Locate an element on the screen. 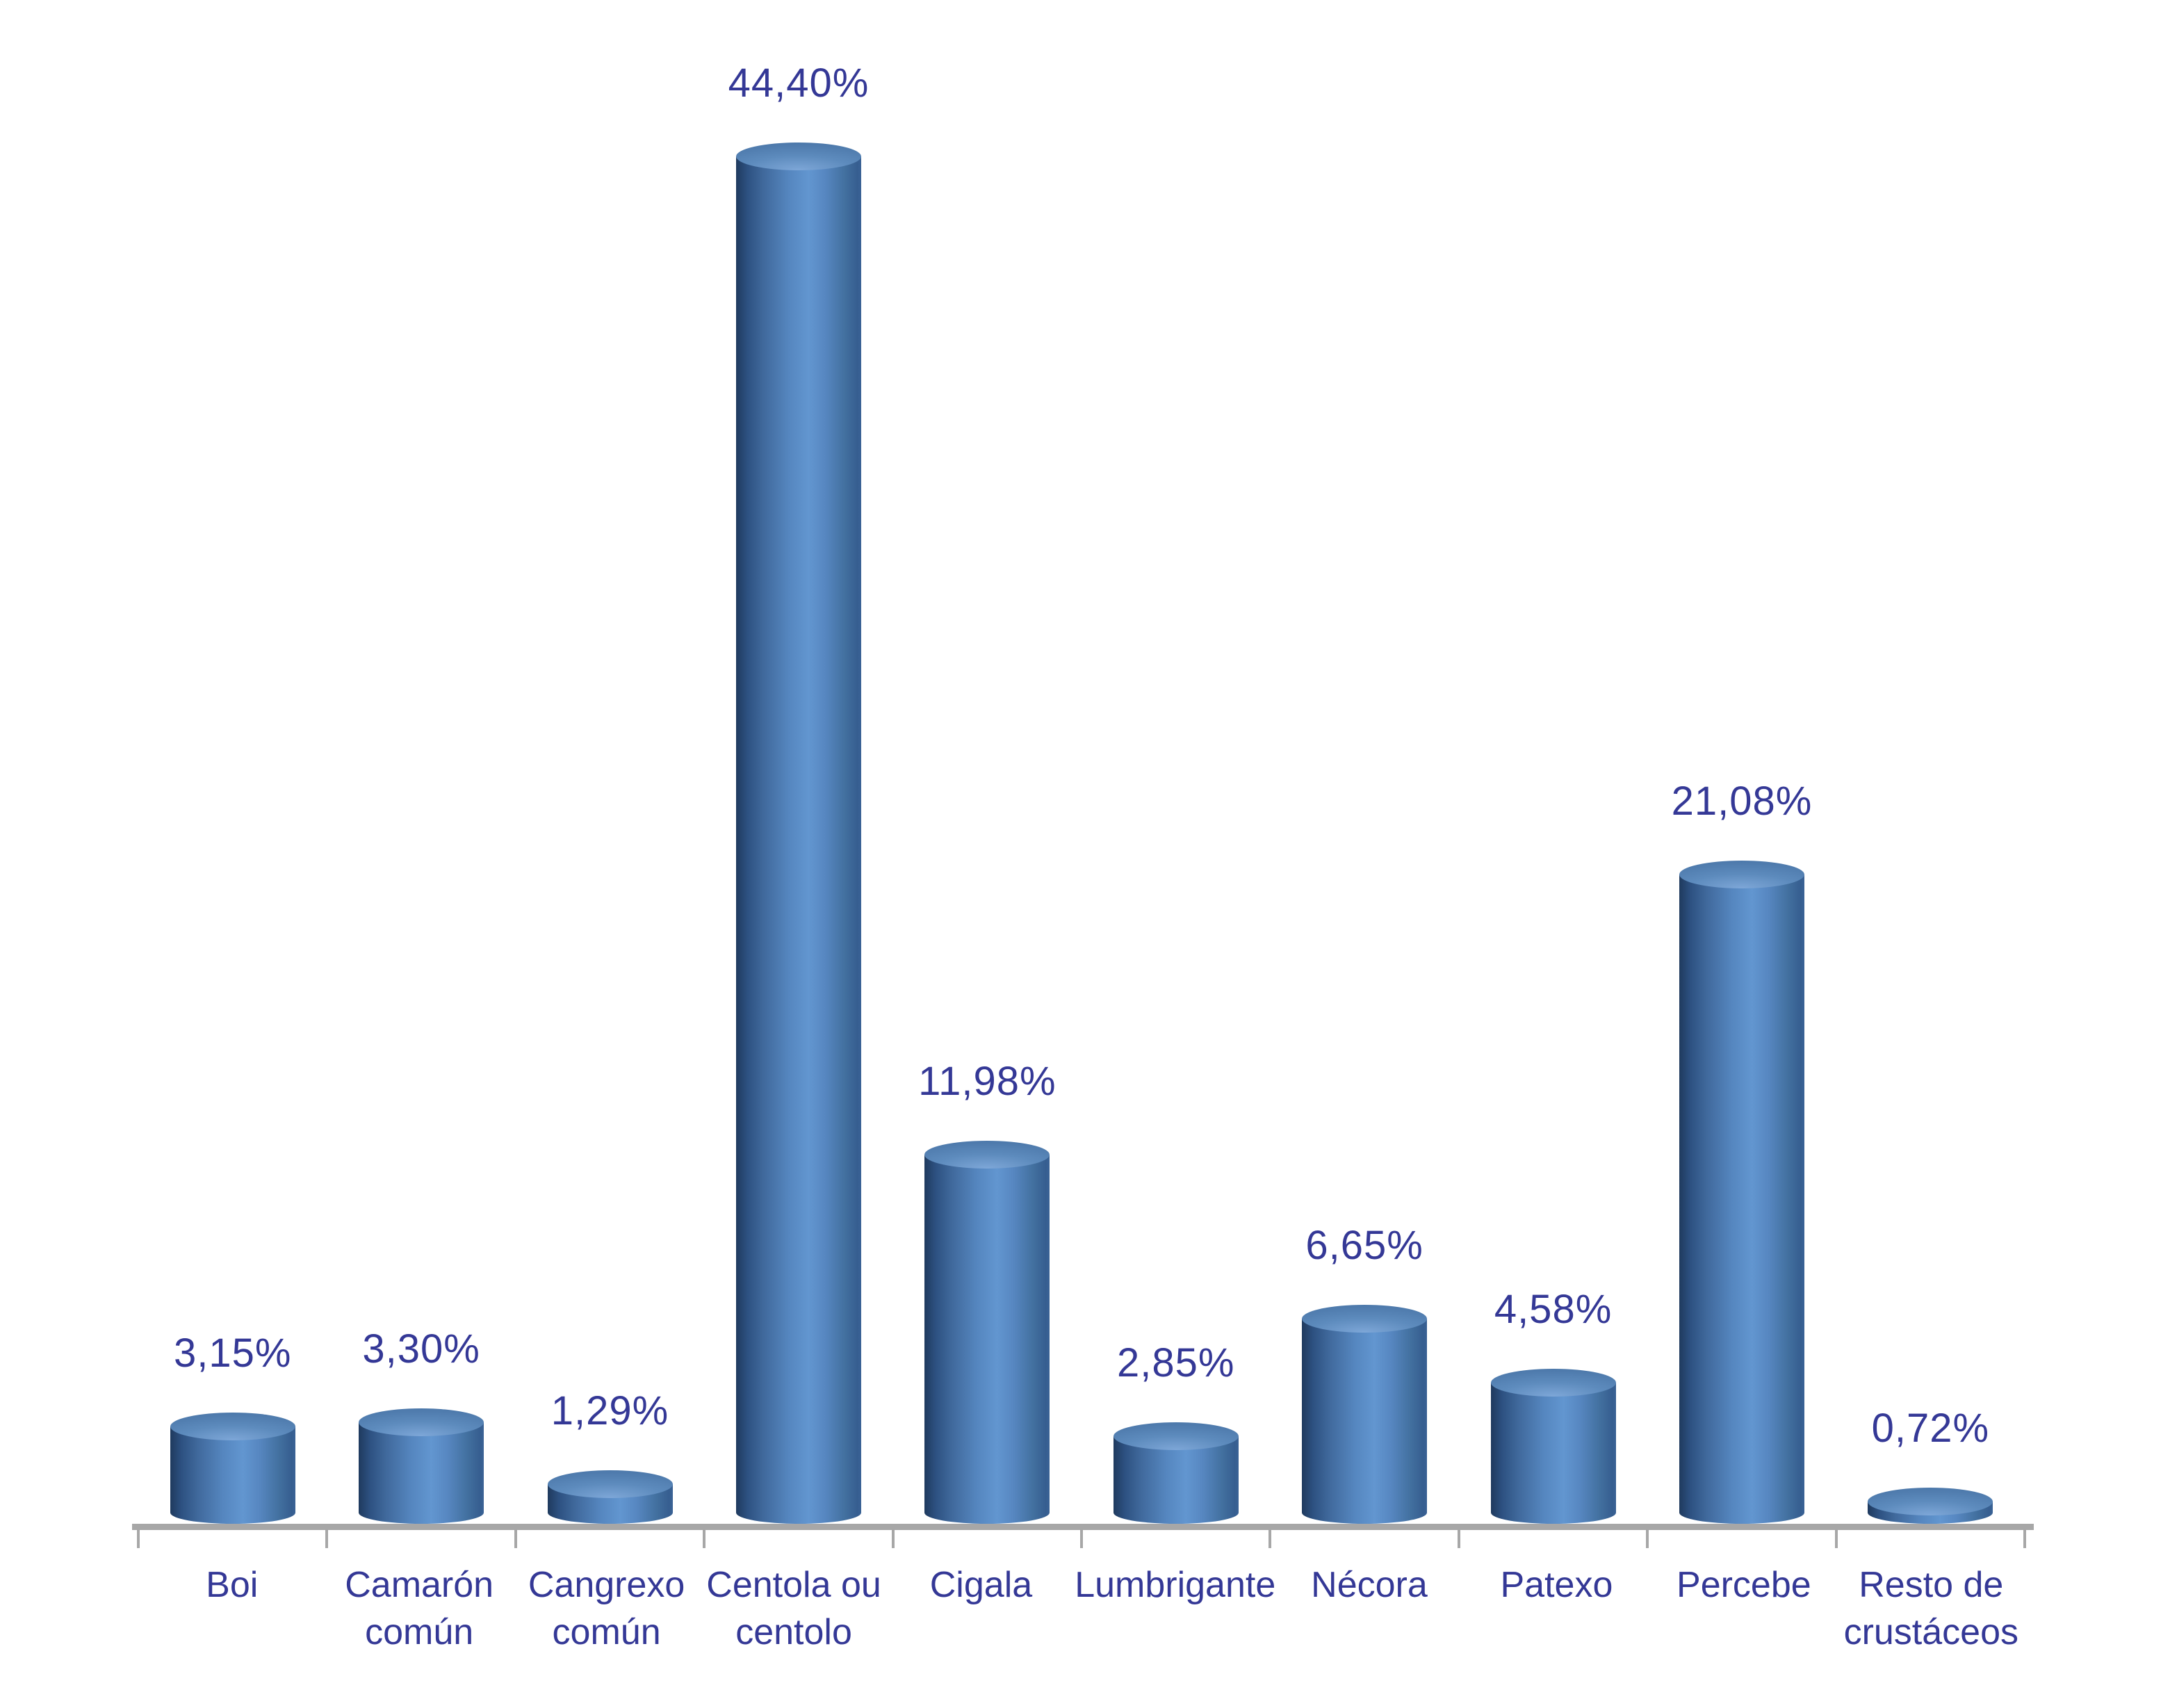 This screenshot has height=1708, width=2170. bar-column: 3,15% is located at coordinates (232, 762).